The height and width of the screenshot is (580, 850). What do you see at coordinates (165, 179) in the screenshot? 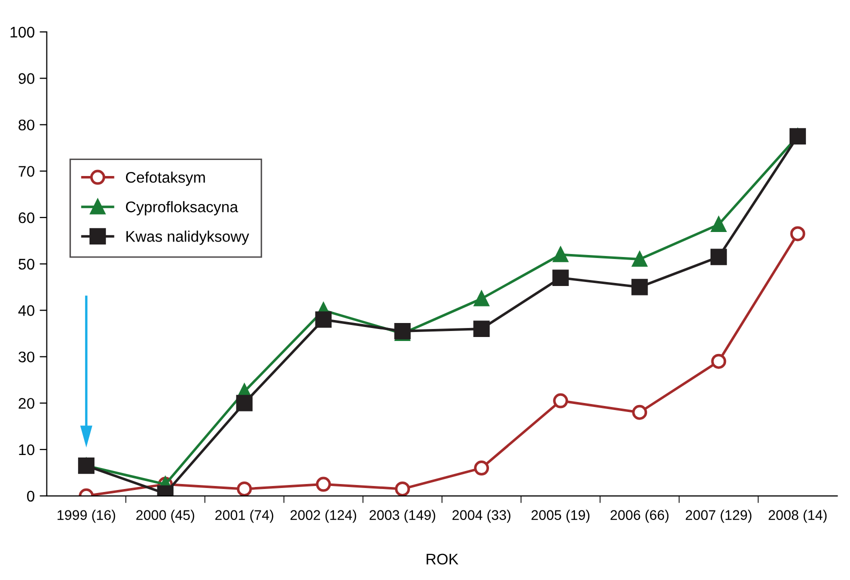
I see `legend-label: Cefotaksym` at bounding box center [165, 179].